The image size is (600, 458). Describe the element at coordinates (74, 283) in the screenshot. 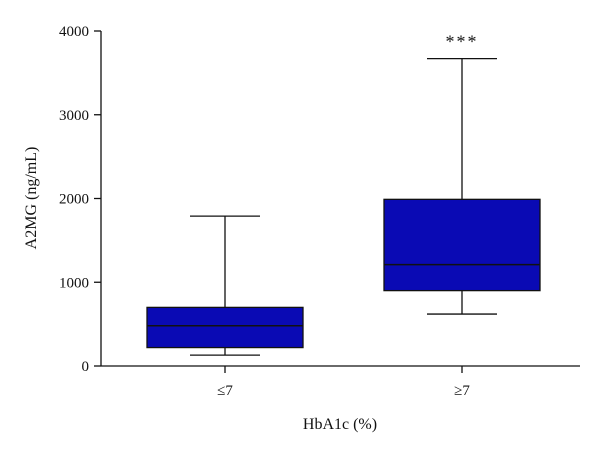

I see `y-tick-label: 1000` at that location.